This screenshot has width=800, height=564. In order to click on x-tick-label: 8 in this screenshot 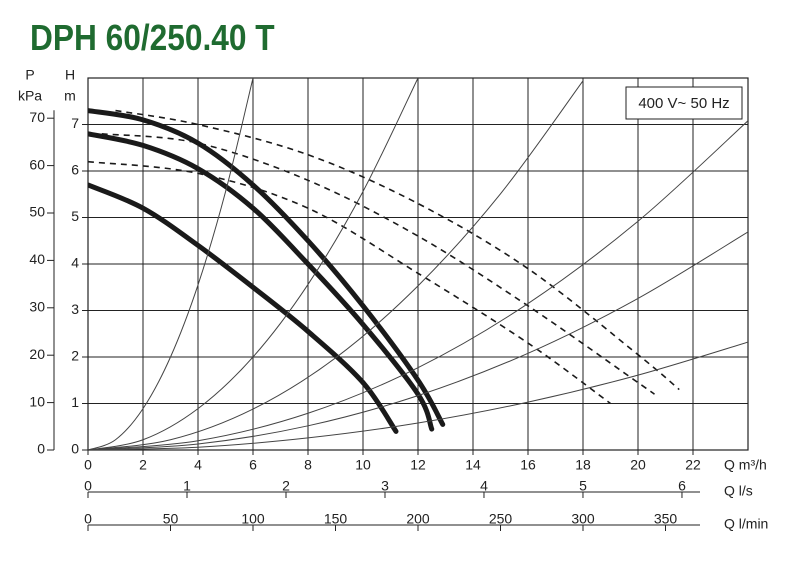, I will do `click(308, 465)`.